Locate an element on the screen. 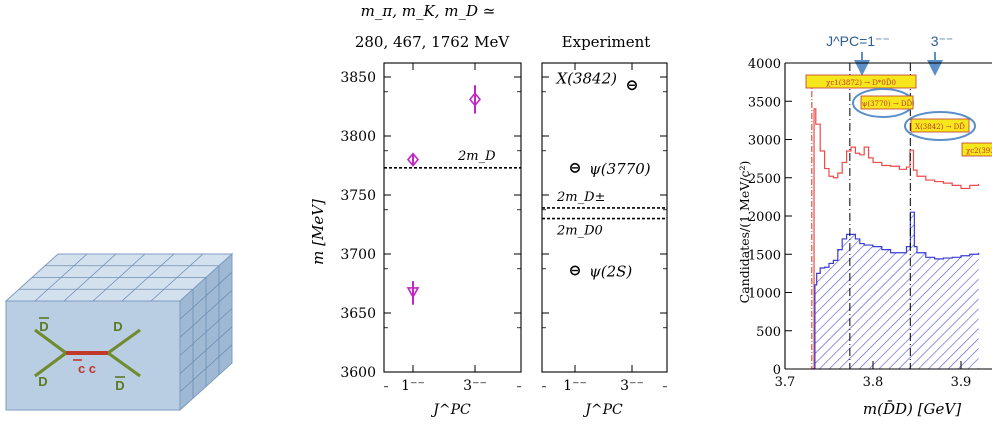  cube-front-face is located at coordinates (93, 355).